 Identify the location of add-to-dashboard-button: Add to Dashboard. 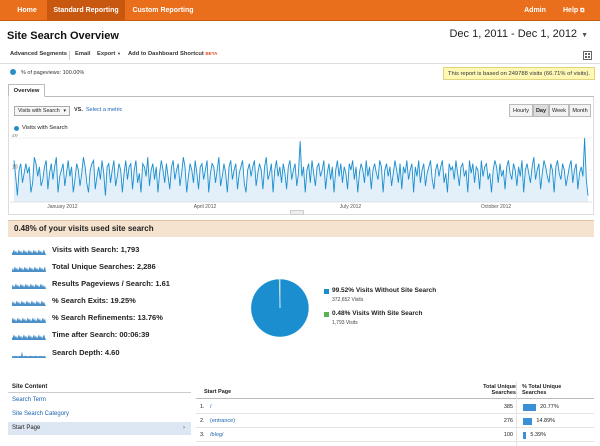
(153, 54).